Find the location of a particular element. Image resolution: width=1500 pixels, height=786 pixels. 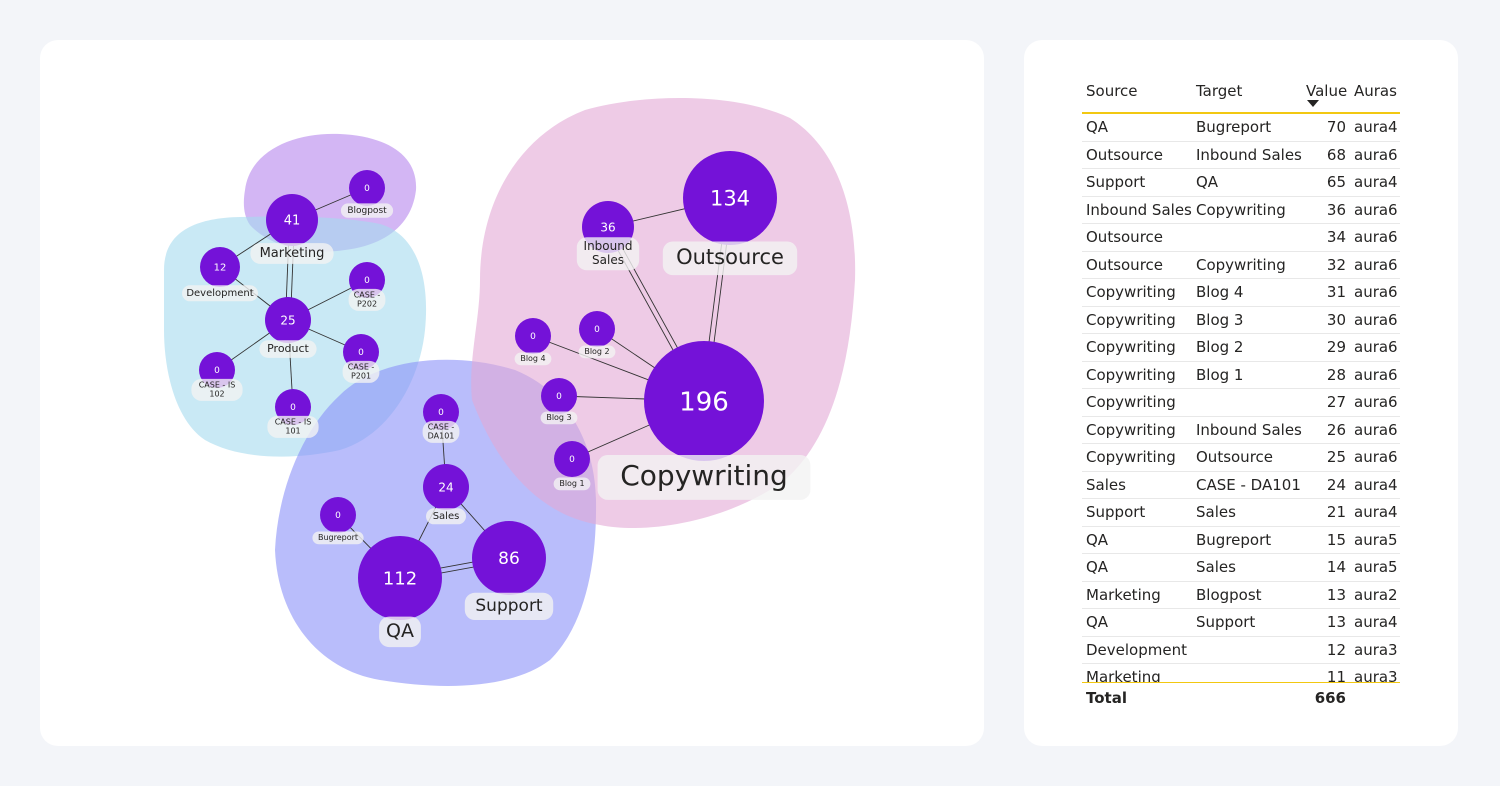

node-label: P202 is located at coordinates (367, 304).